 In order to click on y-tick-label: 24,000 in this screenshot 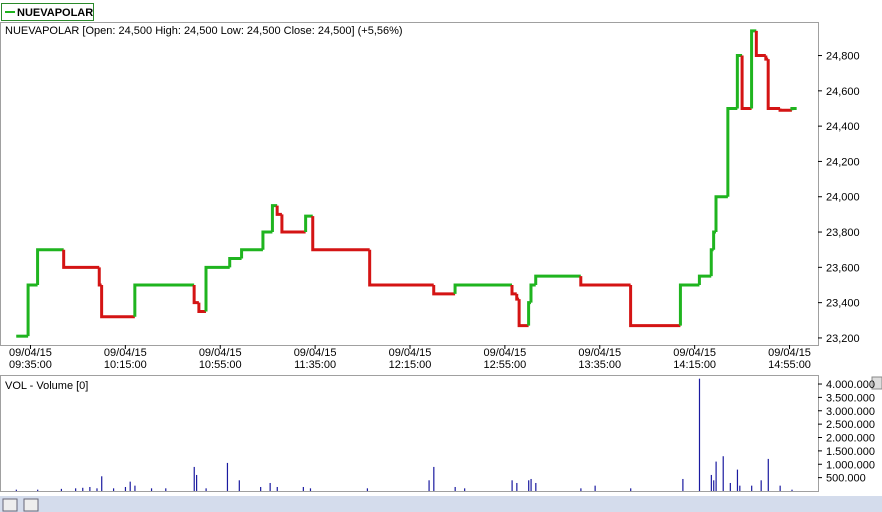, I will do `click(843, 198)`.